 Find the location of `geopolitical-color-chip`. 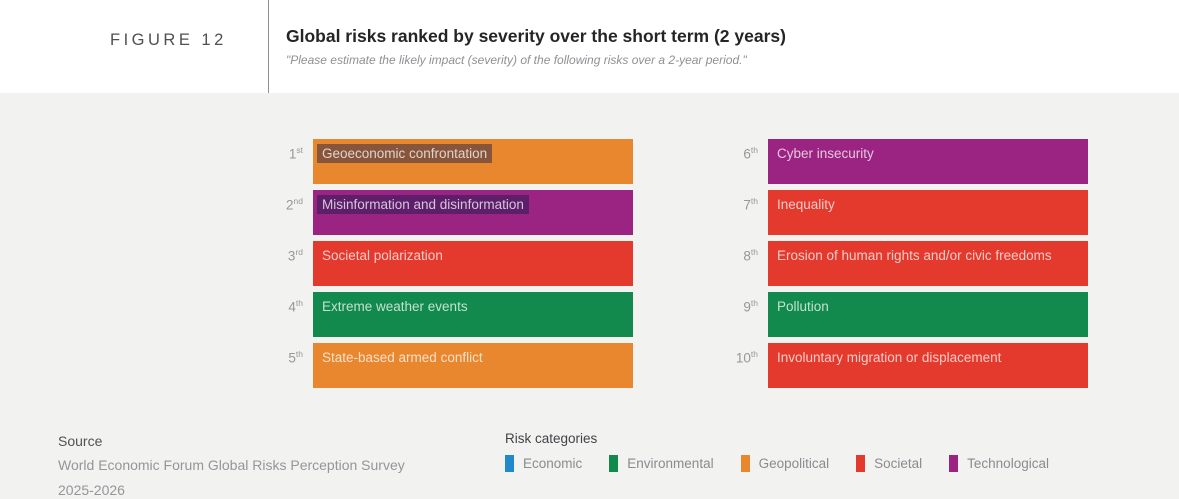

geopolitical-color-chip is located at coordinates (745, 463).